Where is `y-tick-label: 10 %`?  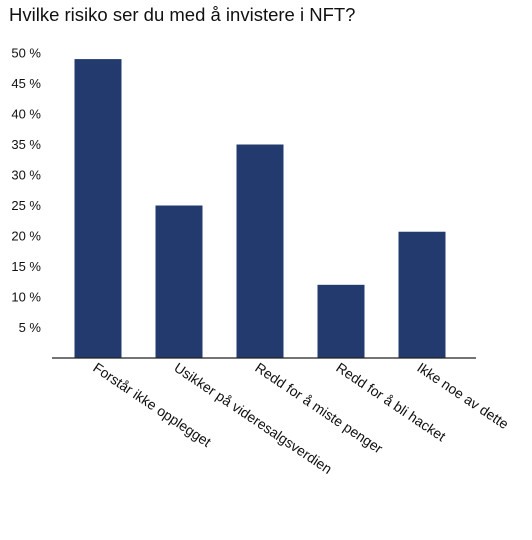 y-tick-label: 10 % is located at coordinates (26, 297).